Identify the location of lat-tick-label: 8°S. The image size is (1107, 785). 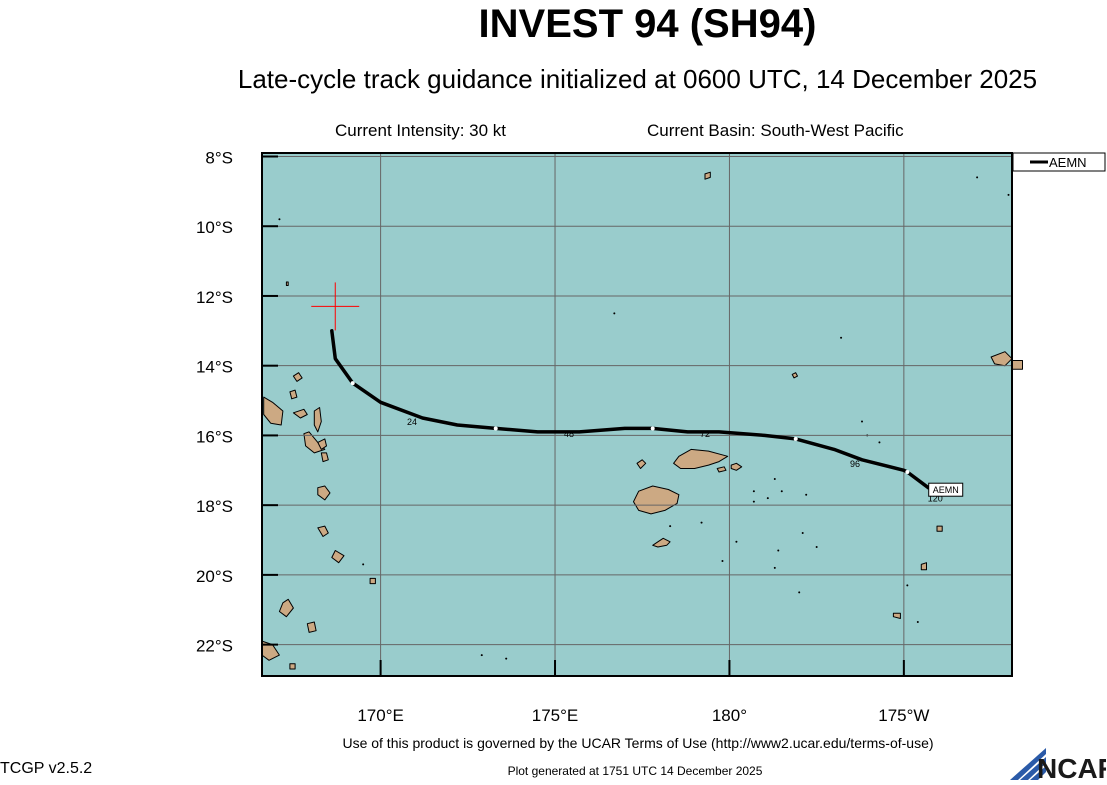
(219, 157).